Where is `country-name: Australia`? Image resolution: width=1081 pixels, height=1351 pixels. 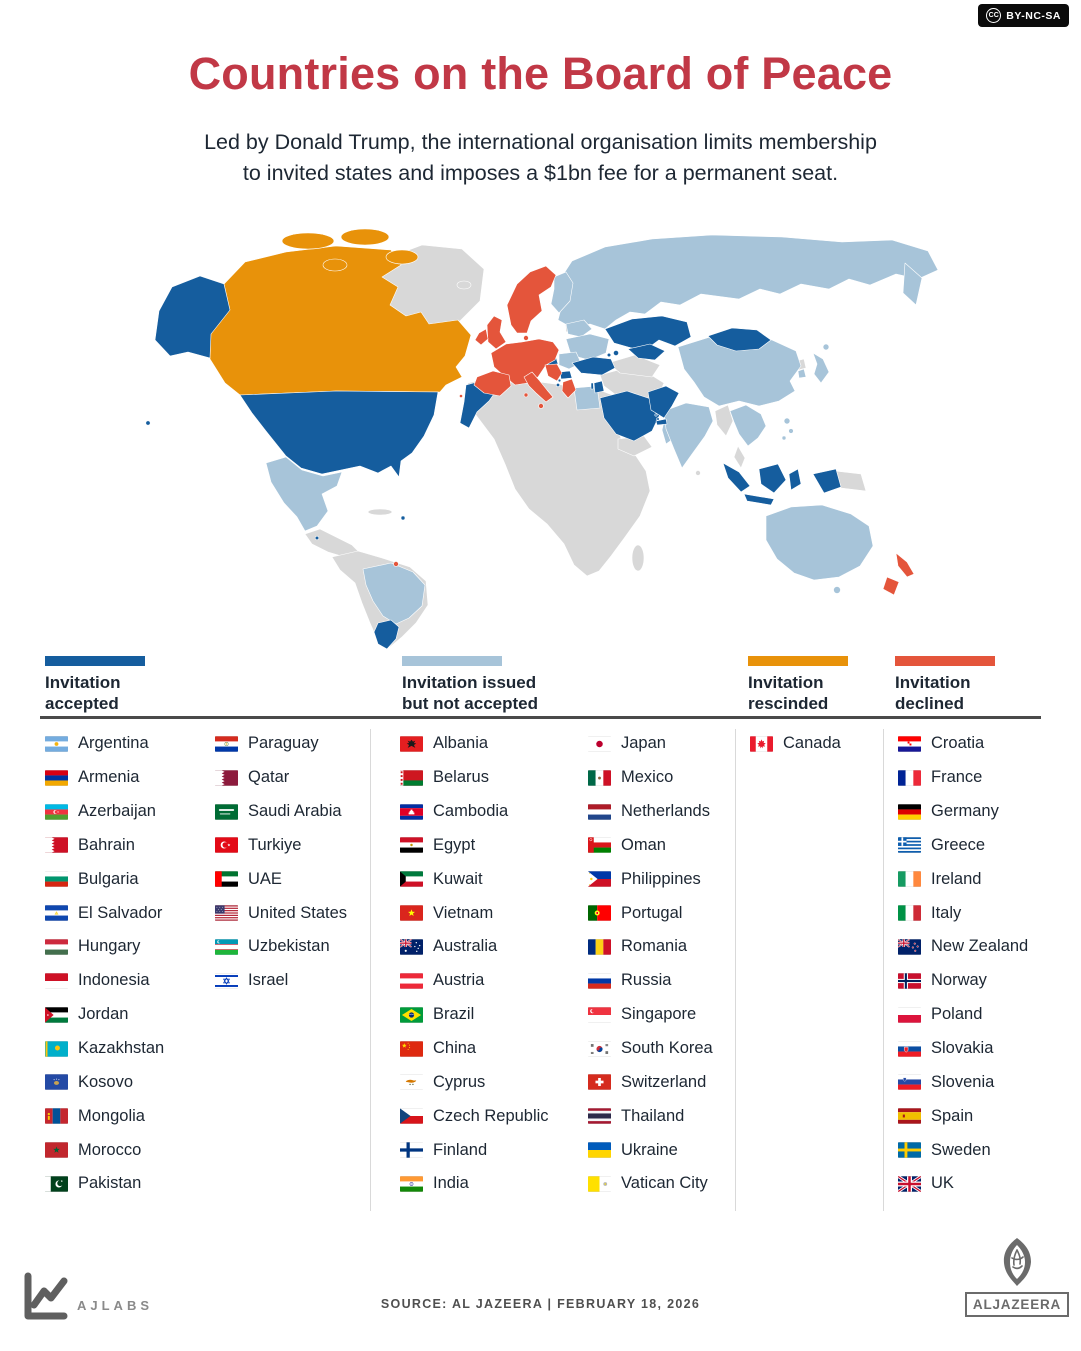 country-name: Australia is located at coordinates (465, 946).